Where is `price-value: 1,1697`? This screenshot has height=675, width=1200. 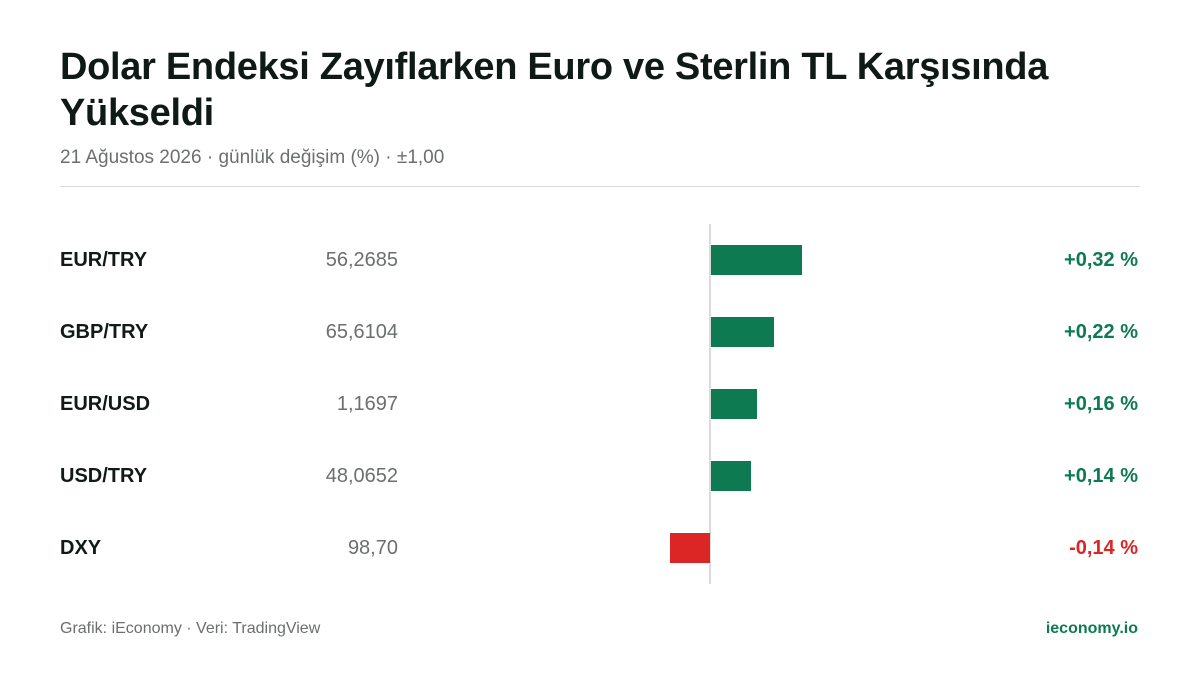 price-value: 1,1697 is located at coordinates (367, 404).